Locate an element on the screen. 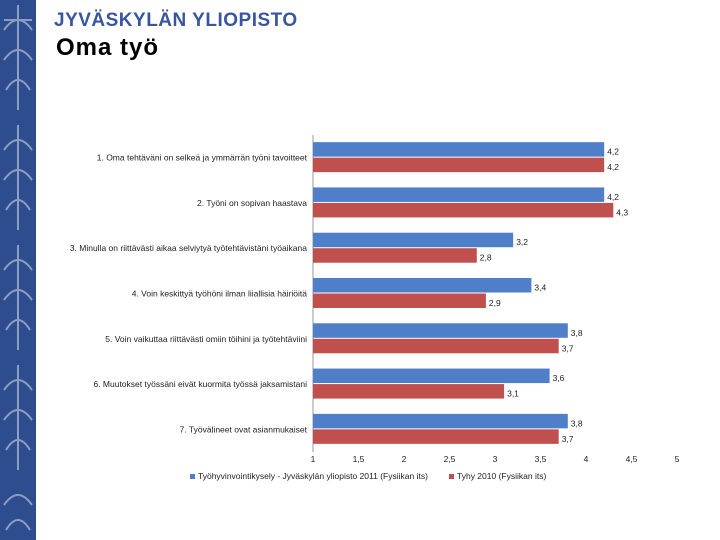 The height and width of the screenshot is (540, 720). data-label: 2,9 is located at coordinates (495, 303).